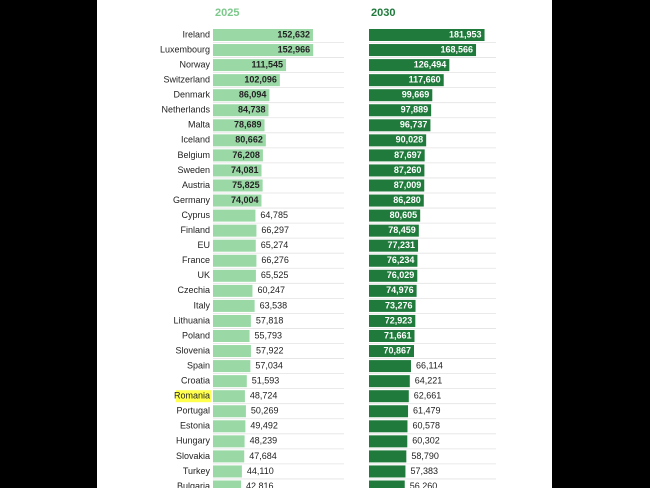 This screenshot has width=650, height=488. I want to click on category-label: Croatia, so click(195, 381).